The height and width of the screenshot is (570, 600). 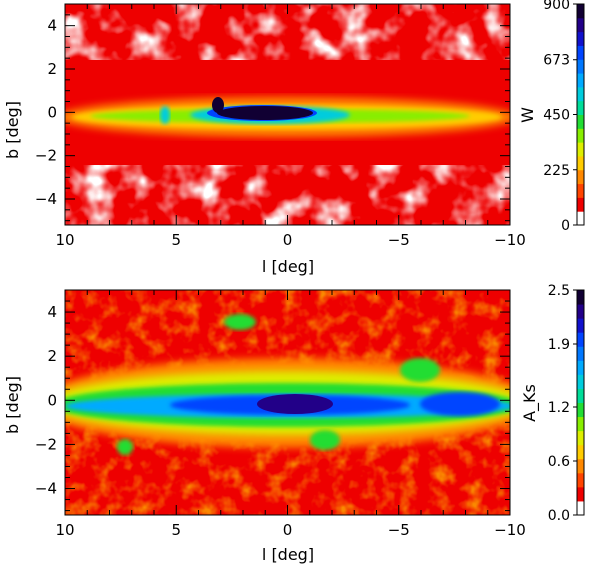 I want to click on colorbar-tick-label: 0.0, so click(x=559, y=516).